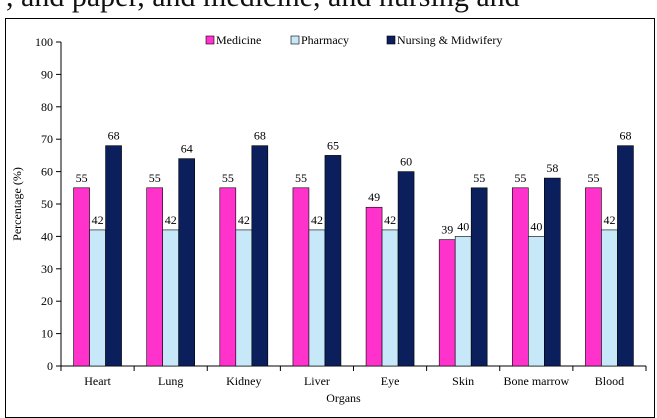  I want to click on data-label: 49, so click(374, 197).